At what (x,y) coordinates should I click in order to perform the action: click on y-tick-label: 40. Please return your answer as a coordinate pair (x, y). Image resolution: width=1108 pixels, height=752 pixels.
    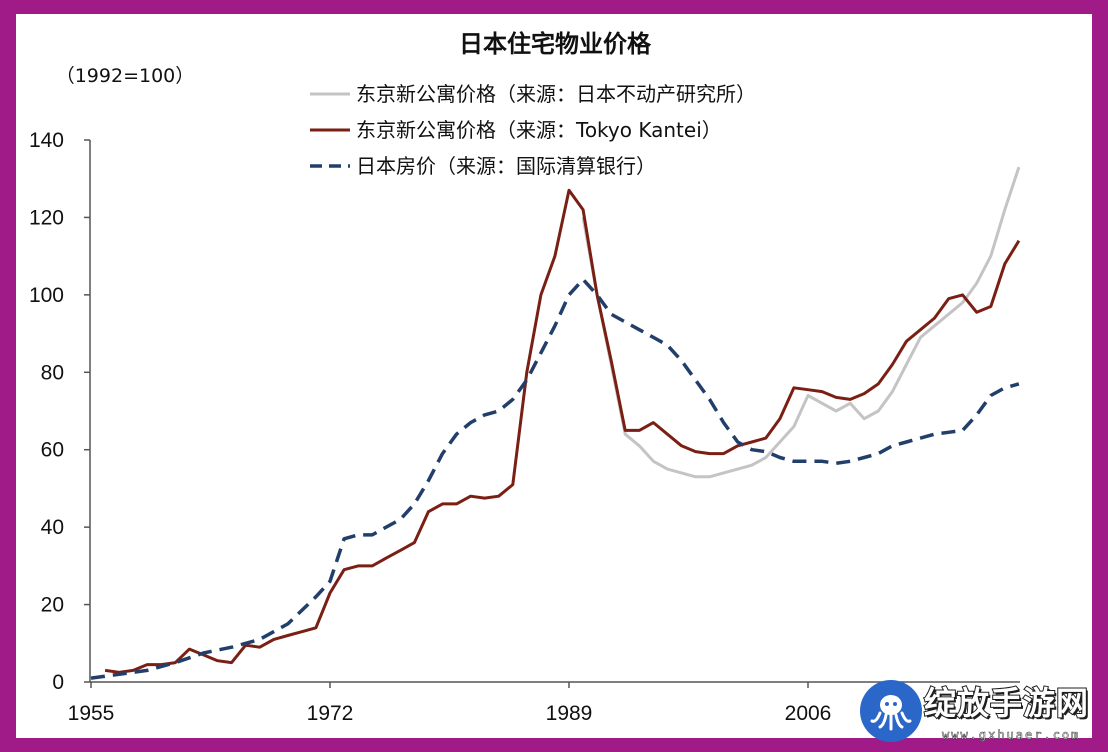
    Looking at the image, I should click on (52, 527).